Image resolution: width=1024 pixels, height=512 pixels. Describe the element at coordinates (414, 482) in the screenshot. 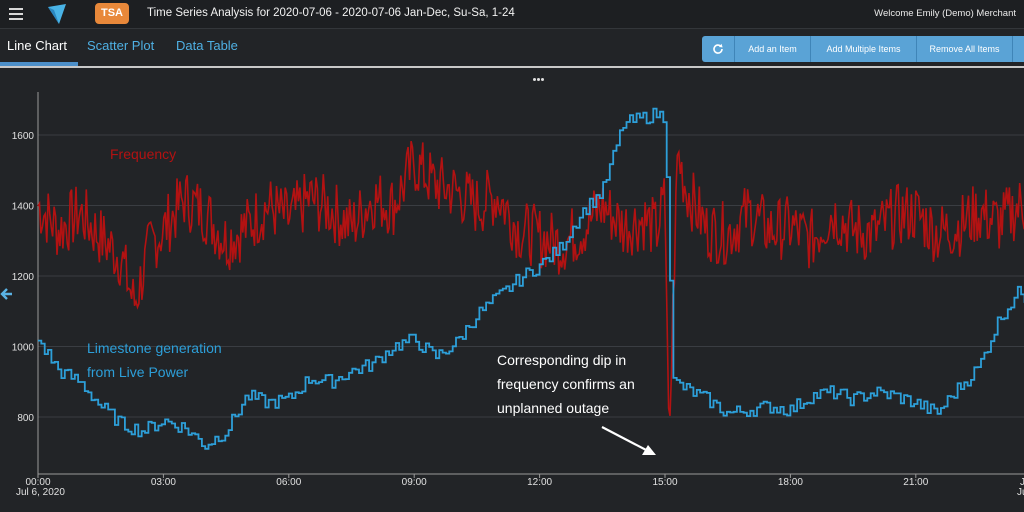

I see `x-tick-label: 09:00` at that location.